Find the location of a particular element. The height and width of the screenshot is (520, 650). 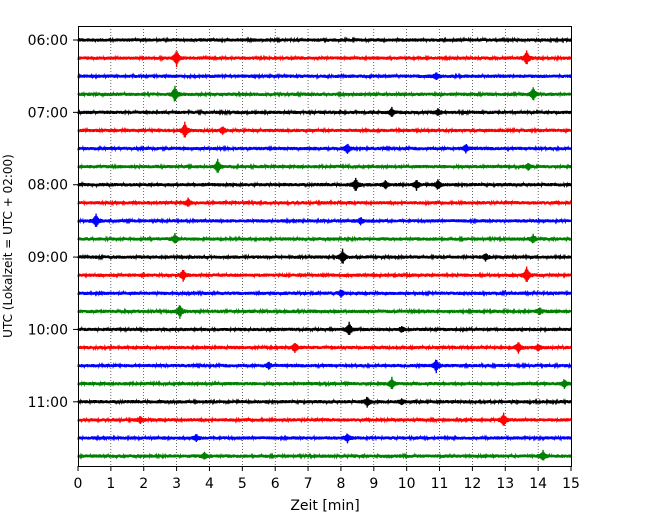

x-tick-label: 4 is located at coordinates (209, 484).